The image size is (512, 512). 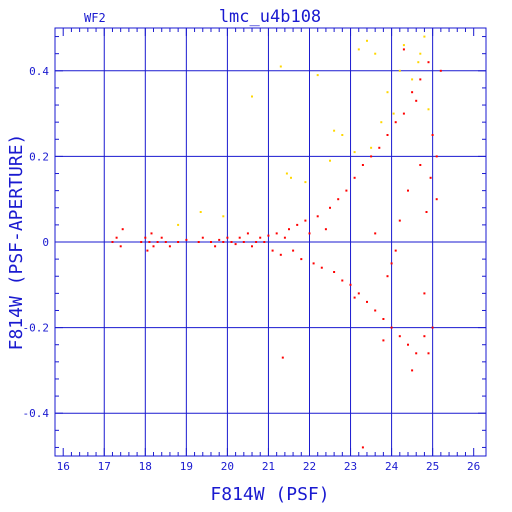 What do you see at coordinates (95, 18) in the screenshot?
I see `panel-label: WF2` at bounding box center [95, 18].